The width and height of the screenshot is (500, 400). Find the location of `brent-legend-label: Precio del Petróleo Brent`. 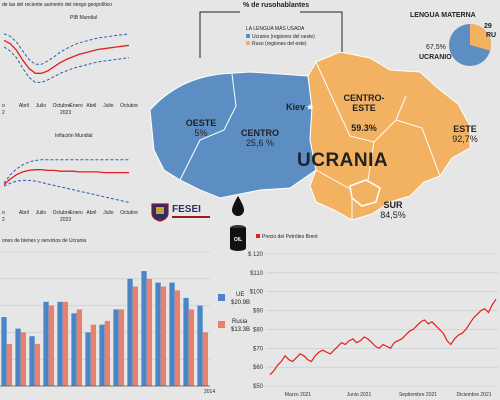

brent-legend-label: Precio del Petróleo Brent is located at coordinates (290, 237).